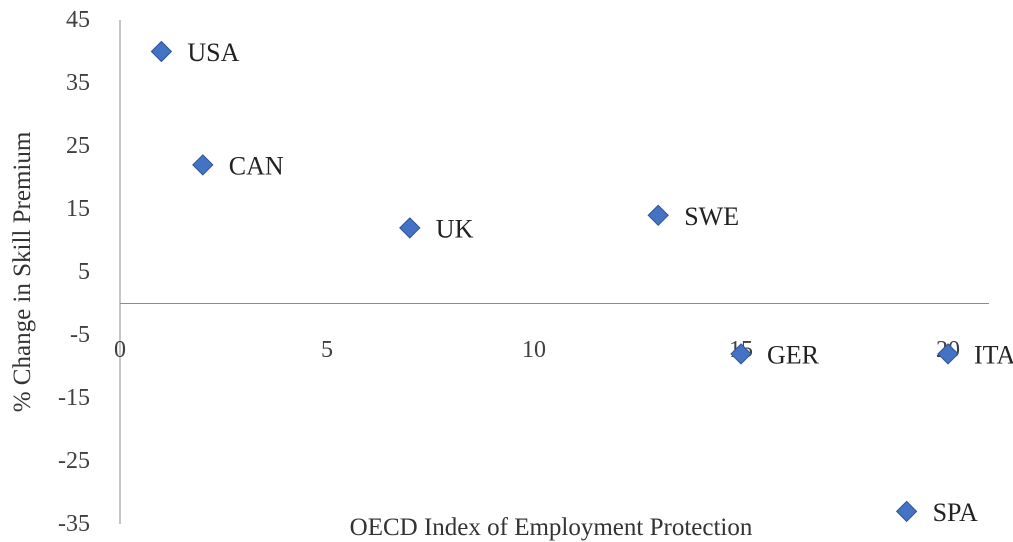 Image resolution: width=1013 pixels, height=542 pixels. Describe the element at coordinates (78, 20) in the screenshot. I see `y-tick-label: 45` at that location.